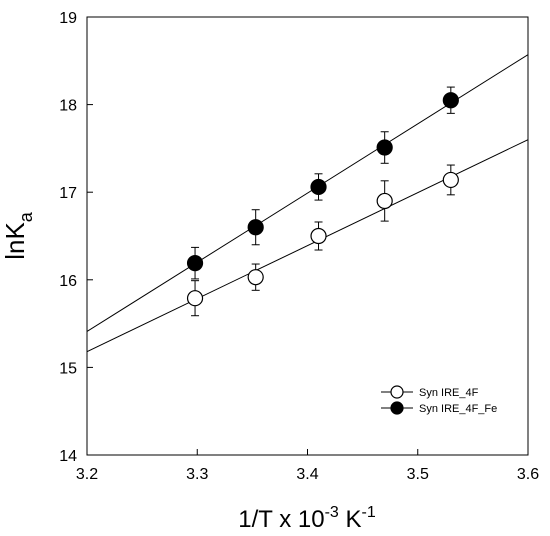  Describe the element at coordinates (439, 400) in the screenshot. I see `legend: Syn IRE_4F Syn IRE_4F_Fe` at that location.